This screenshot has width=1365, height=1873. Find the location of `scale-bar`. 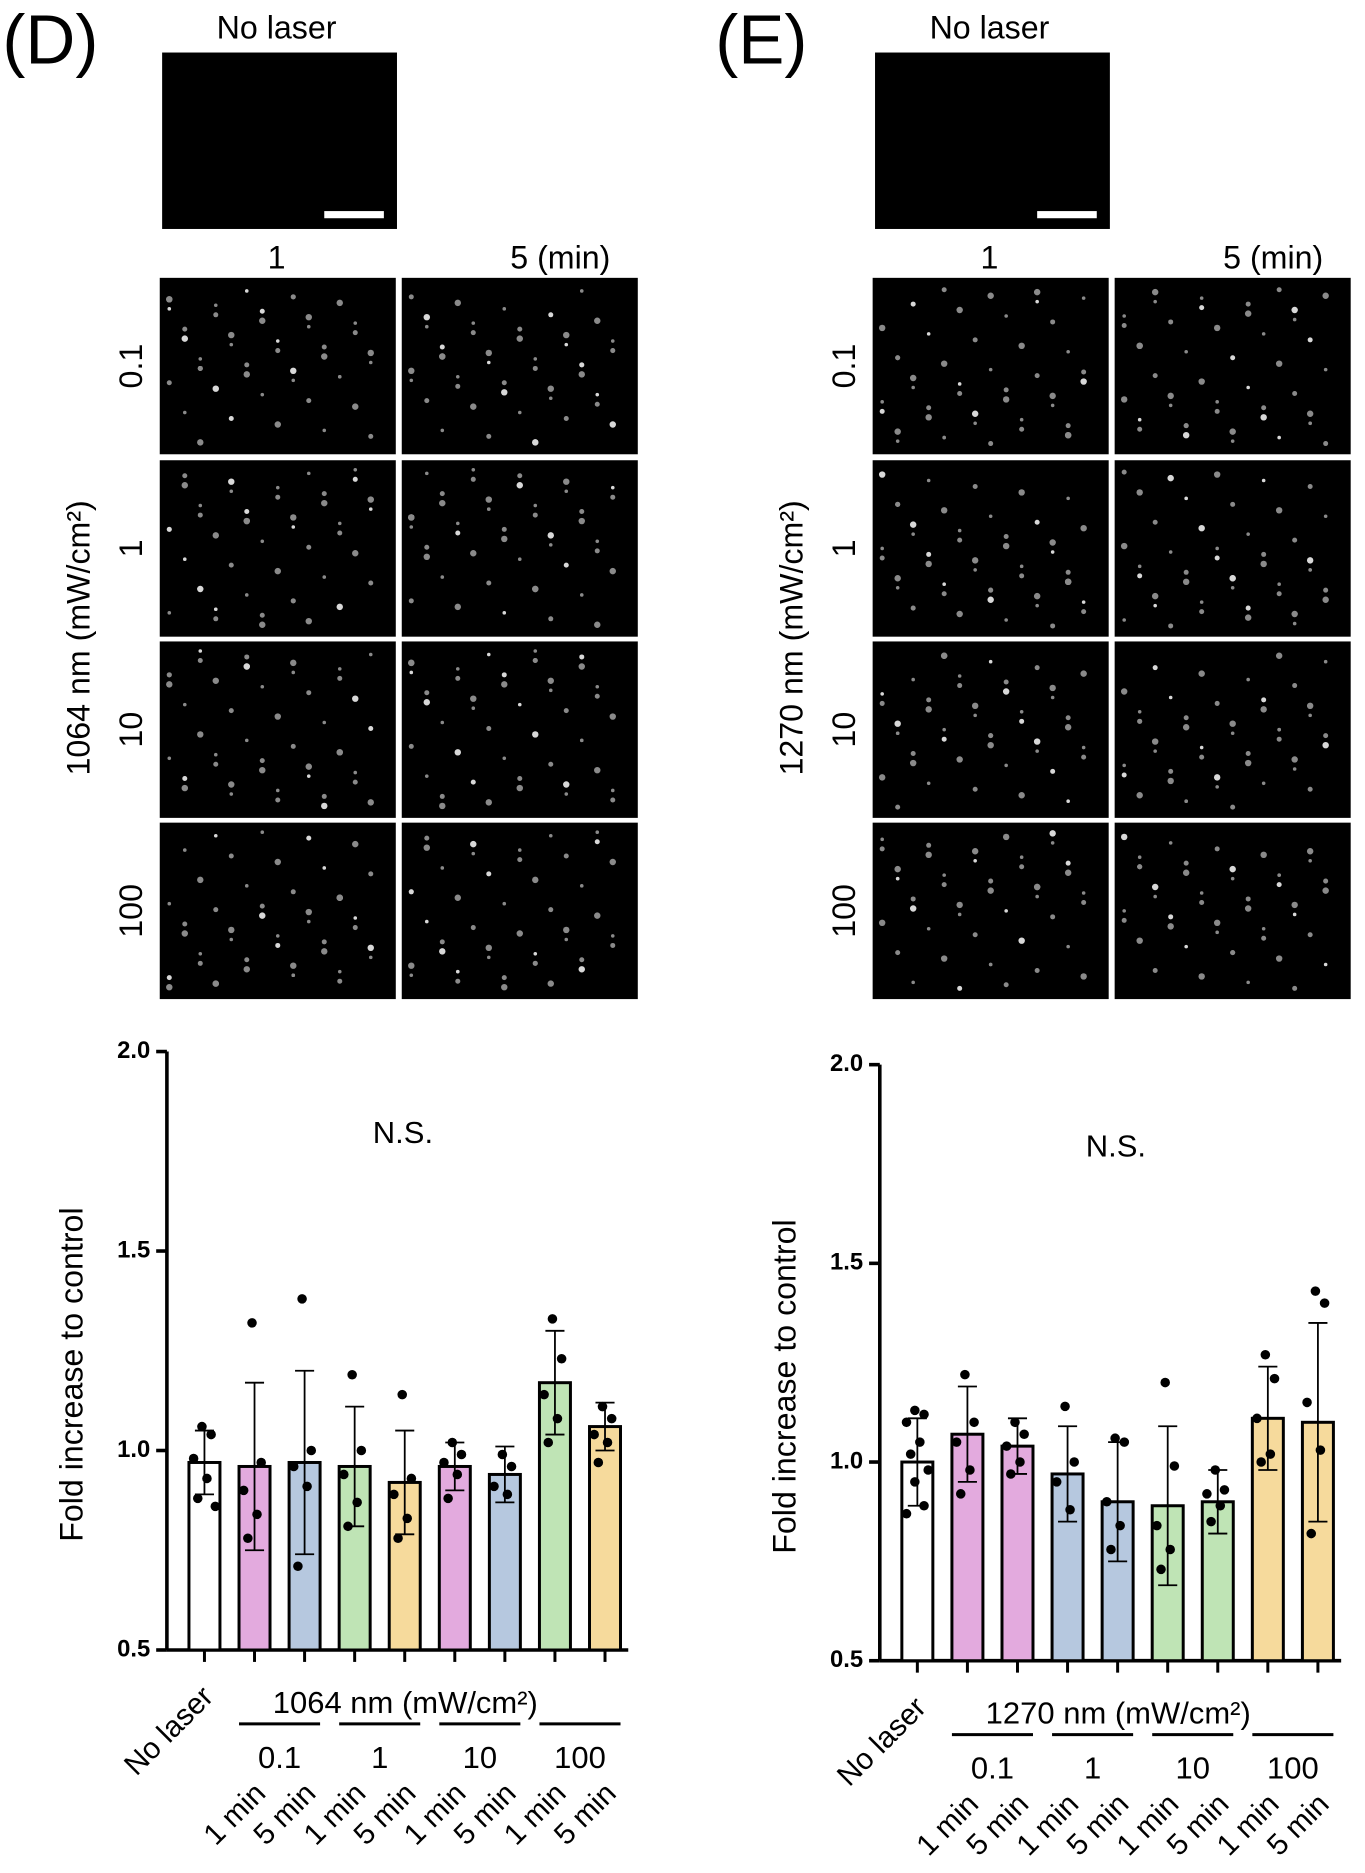

scale-bar is located at coordinates (1067, 215).